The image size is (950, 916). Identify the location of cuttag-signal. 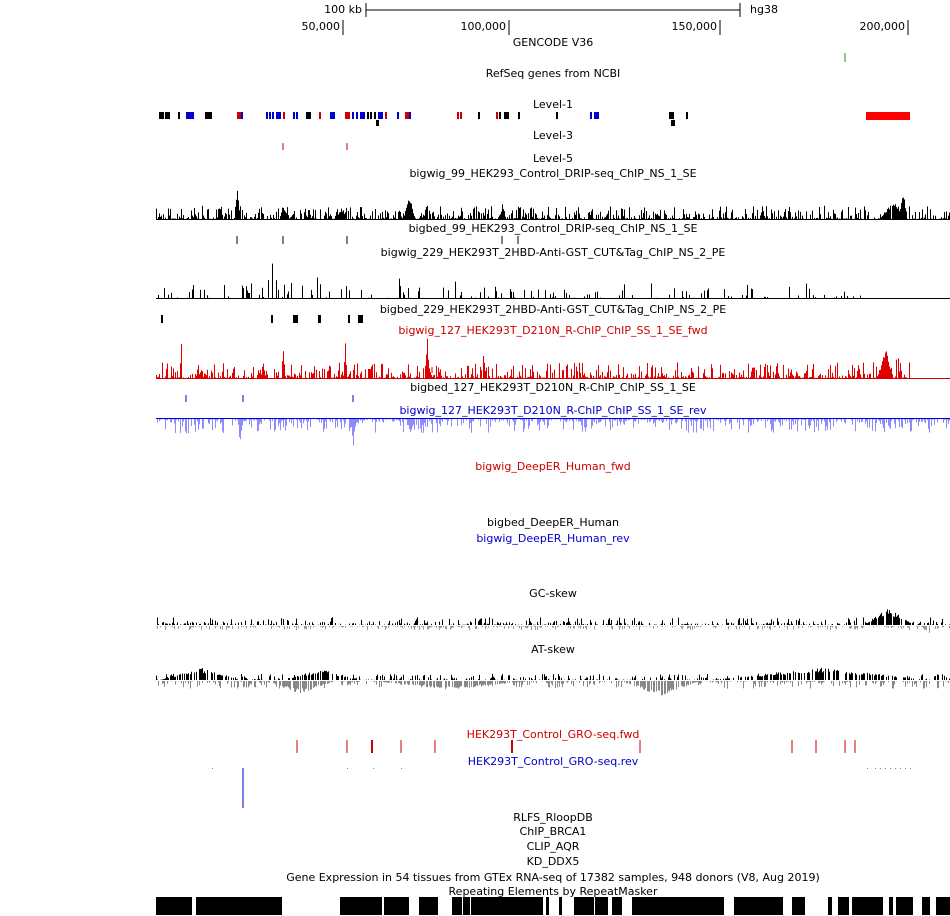
(510, 280).